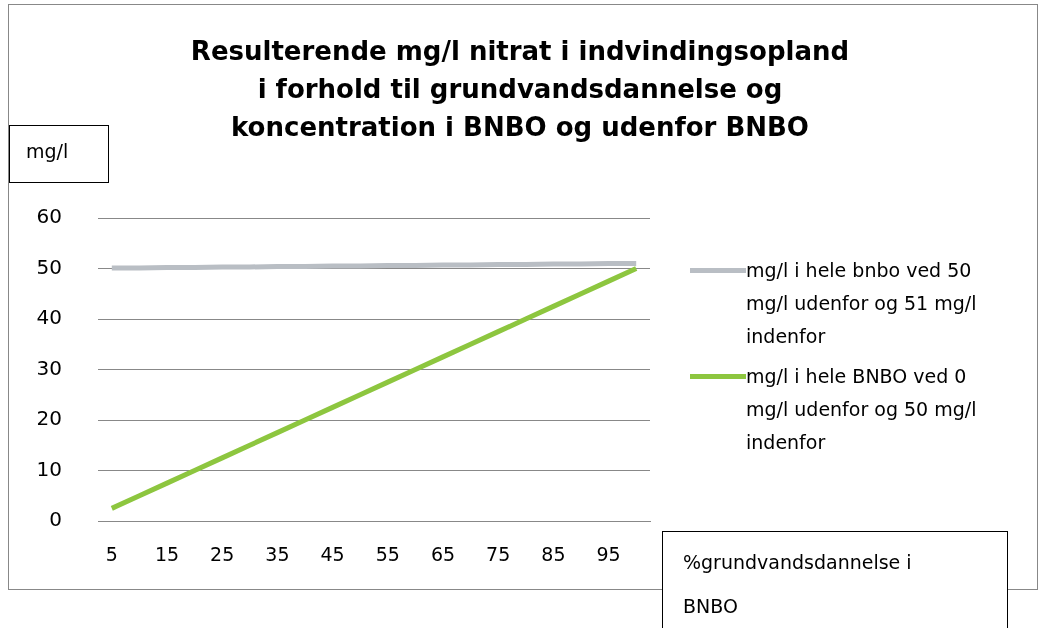 This screenshot has height=628, width=1042. I want to click on chart-title: Resulterende mg/l nitrat i indvindingsopland i forhold til grundvandsdannelse og koncentration i BNBO og udenfor BNBO, so click(520, 89).